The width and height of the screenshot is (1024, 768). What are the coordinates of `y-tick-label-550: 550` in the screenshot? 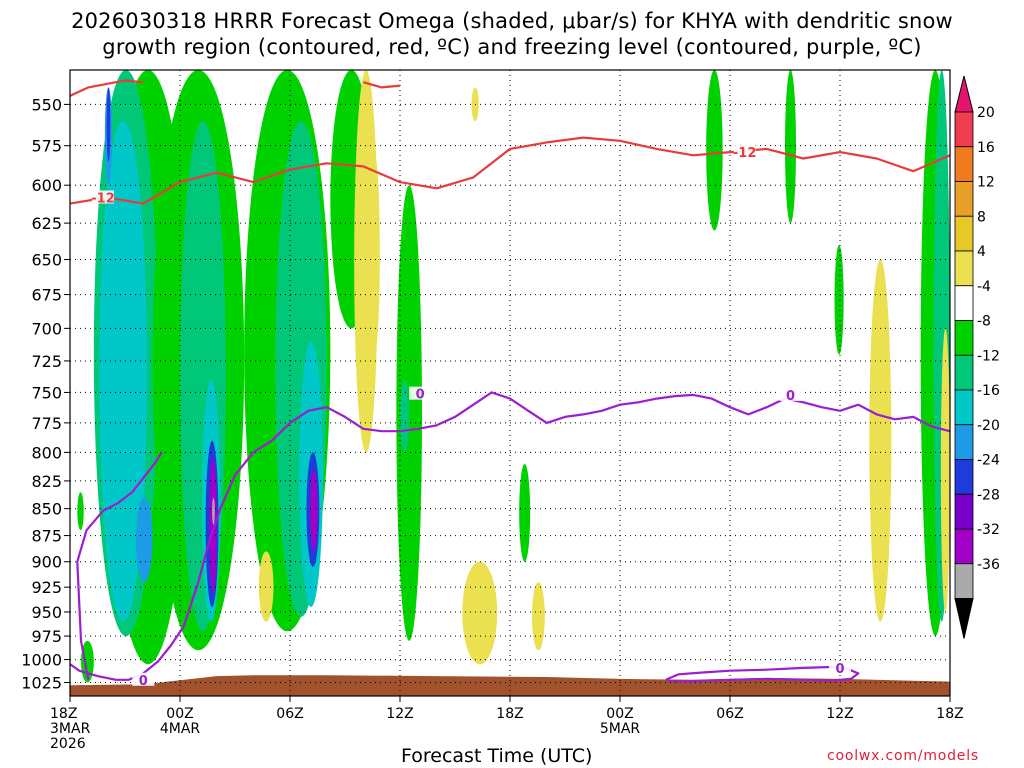 It's located at (46, 104).